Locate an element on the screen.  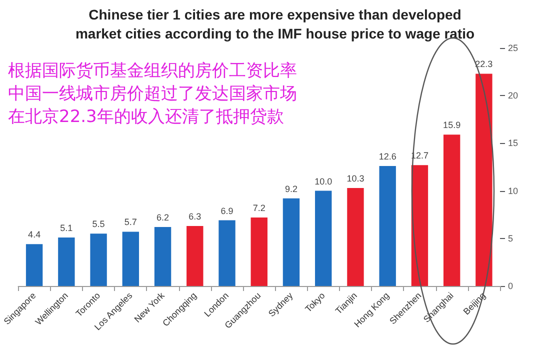
data-label: 10.3 is located at coordinates (355, 178).